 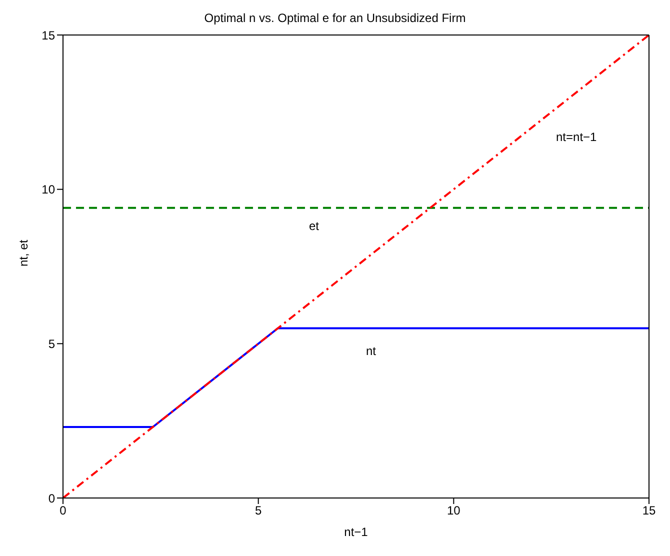 What do you see at coordinates (314, 226) in the screenshot?
I see `series-label: et` at bounding box center [314, 226].